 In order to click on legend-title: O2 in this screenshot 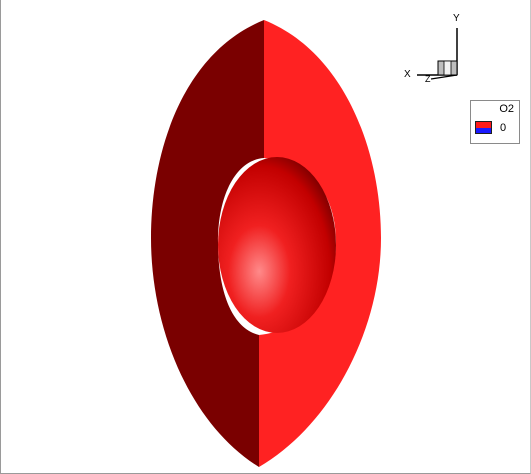, I will do `click(506, 109)`.